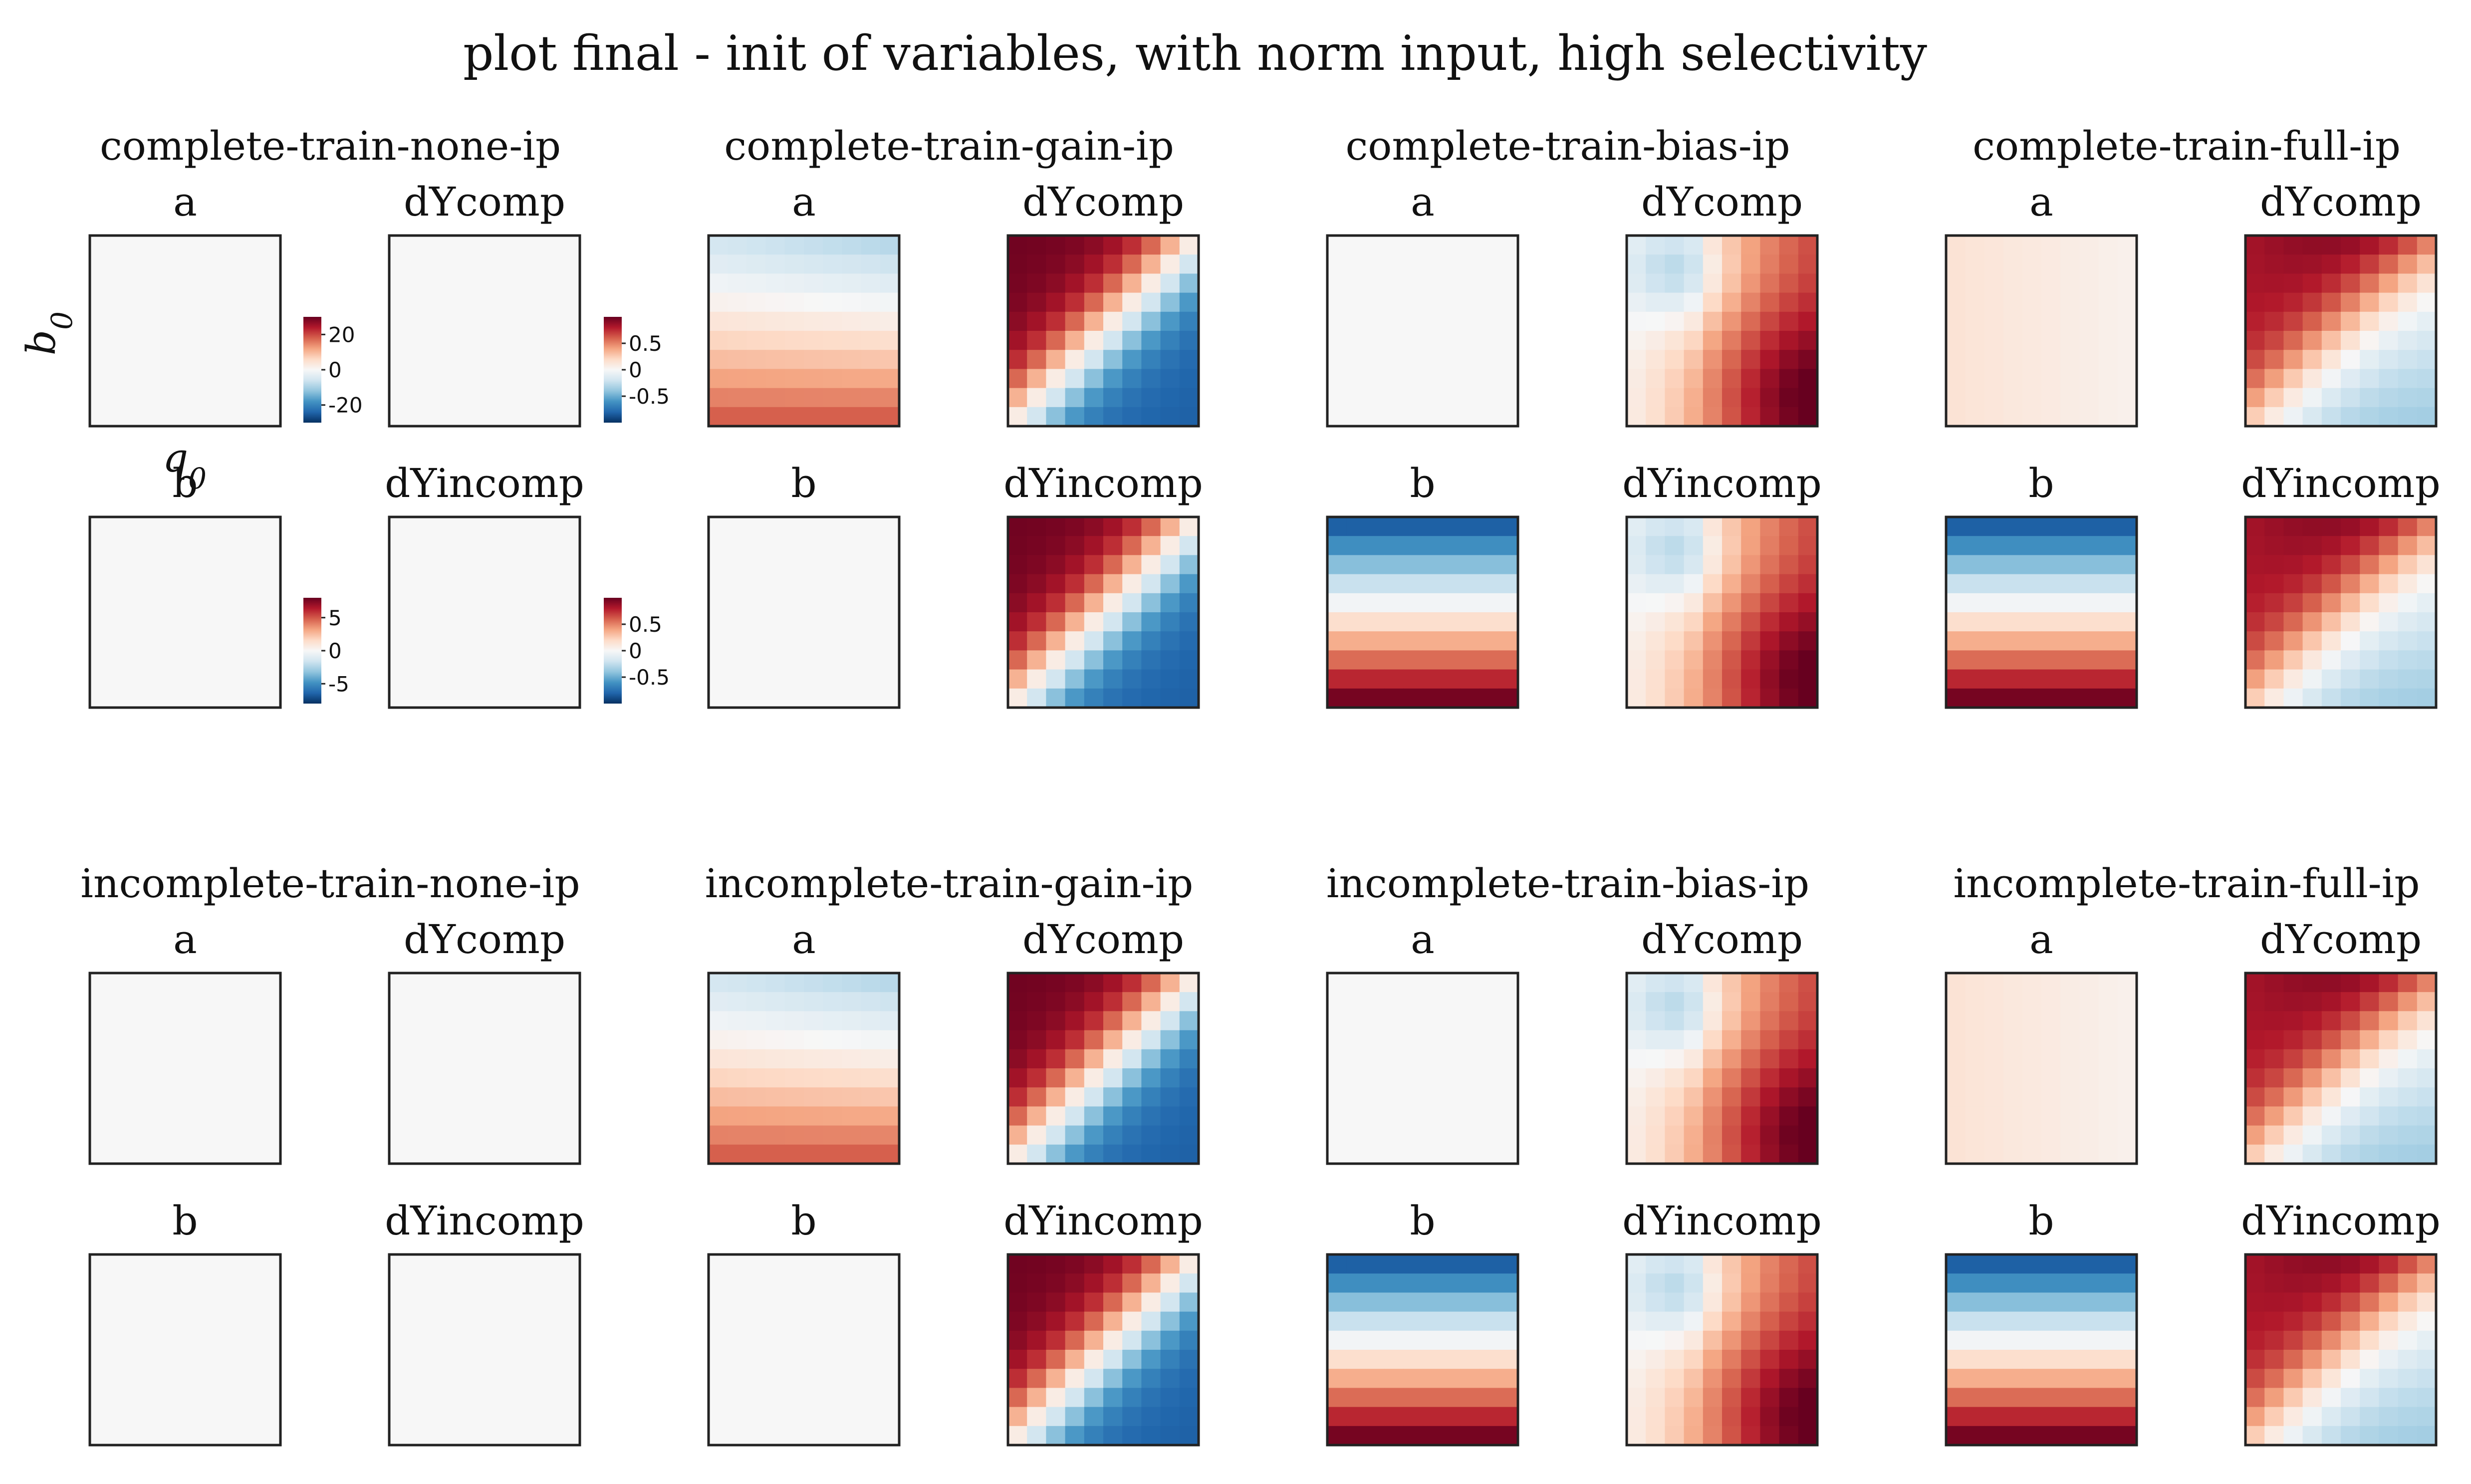 Image resolution: width=2471 pixels, height=1484 pixels. Describe the element at coordinates (312, 370) in the screenshot. I see `colorbar-gradient` at that location.